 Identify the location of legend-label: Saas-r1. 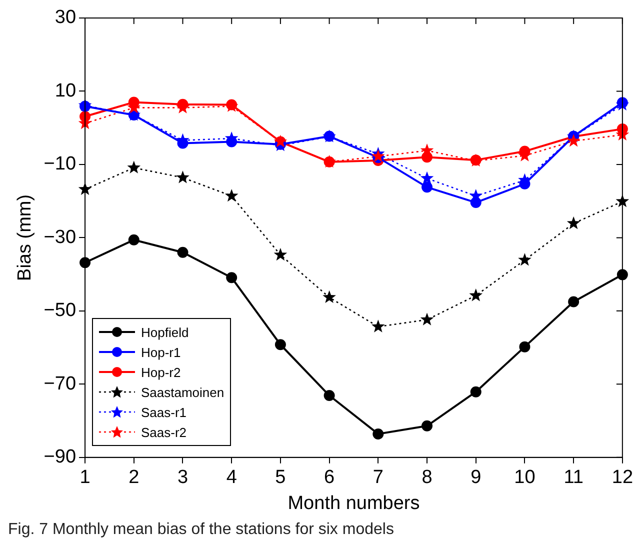
(164, 412).